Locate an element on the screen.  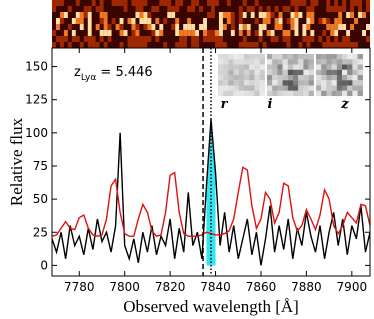
x-tick-label: 7860 is located at coordinates (261, 287).